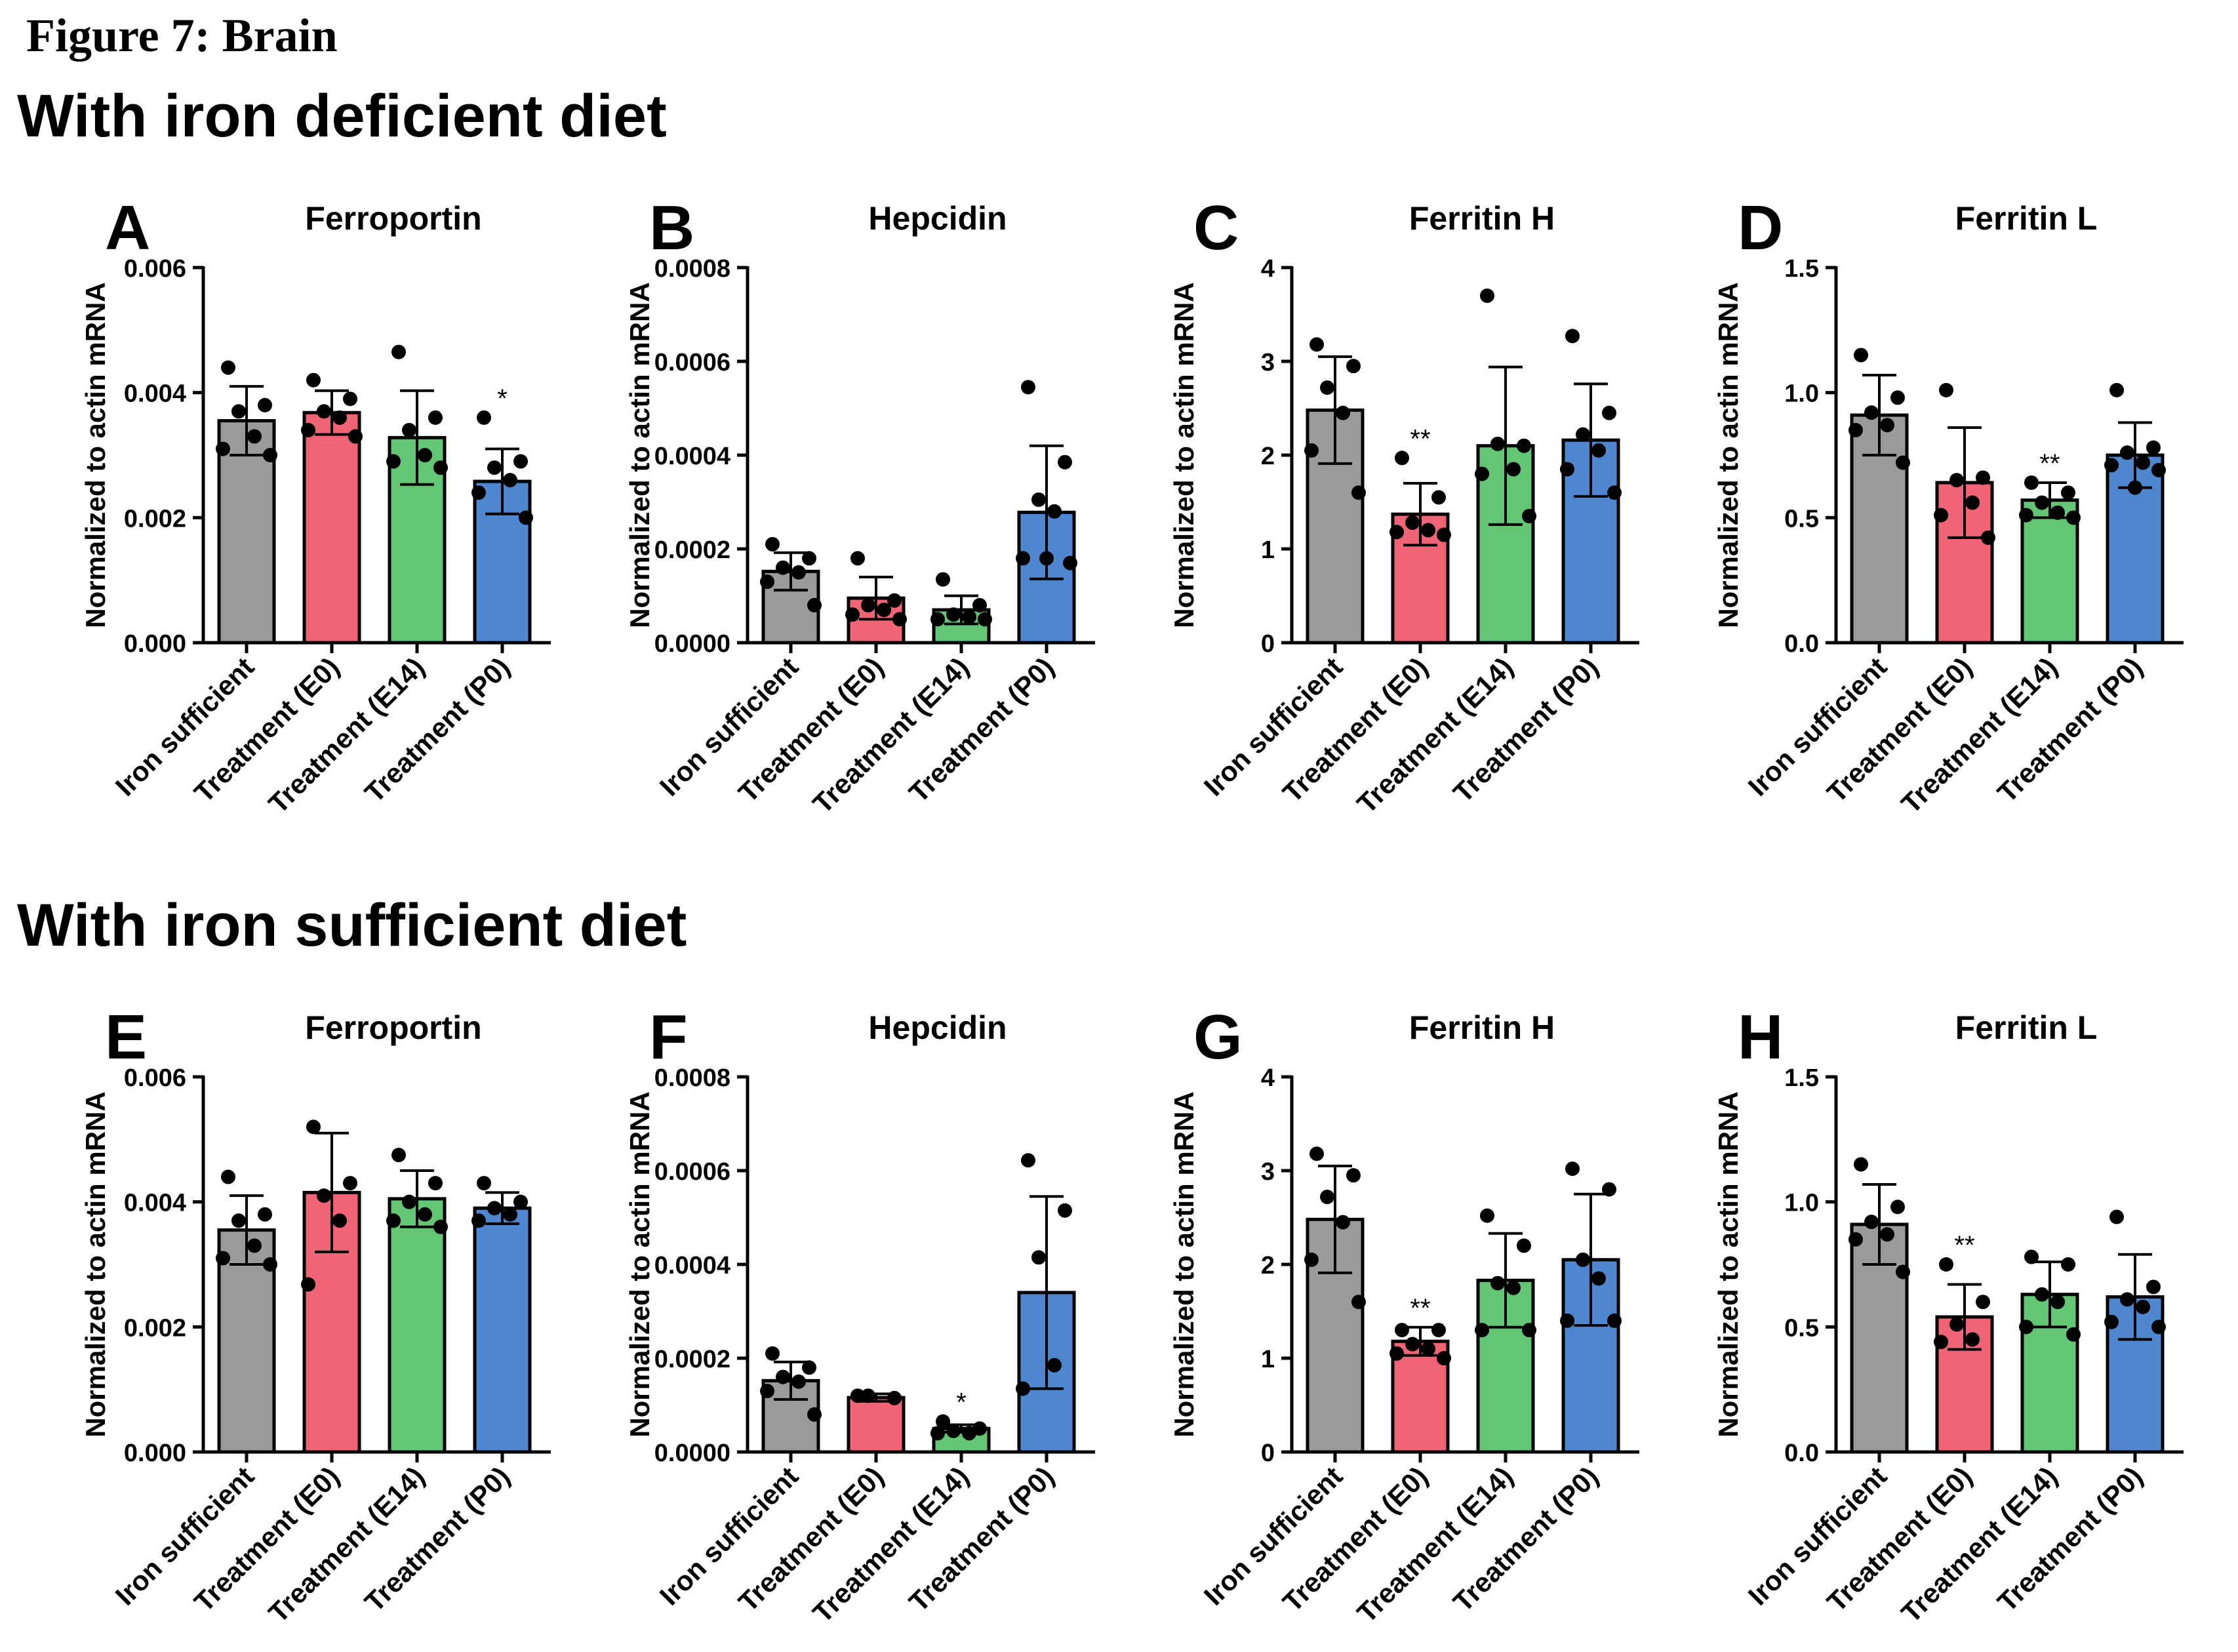  I want to click on panel-g-ytick-label-5: 4, so click(1268, 1078).